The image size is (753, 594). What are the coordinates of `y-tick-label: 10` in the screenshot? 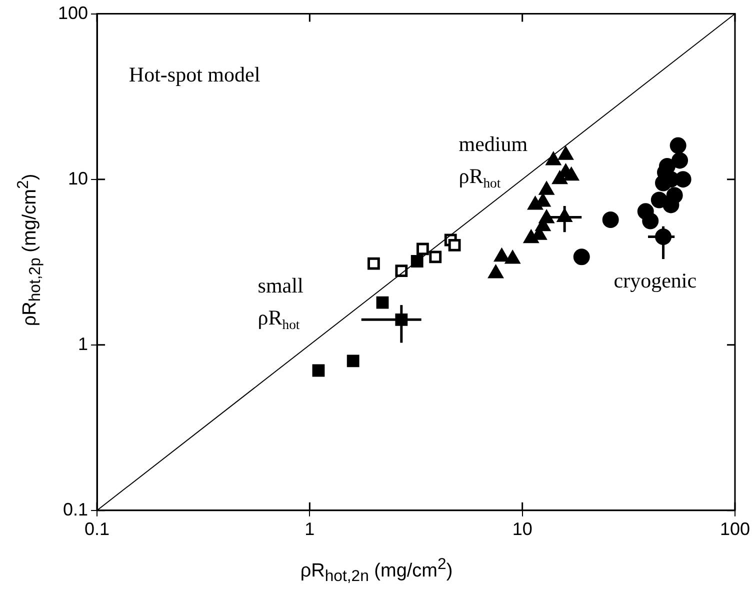 It's located at (78, 178).